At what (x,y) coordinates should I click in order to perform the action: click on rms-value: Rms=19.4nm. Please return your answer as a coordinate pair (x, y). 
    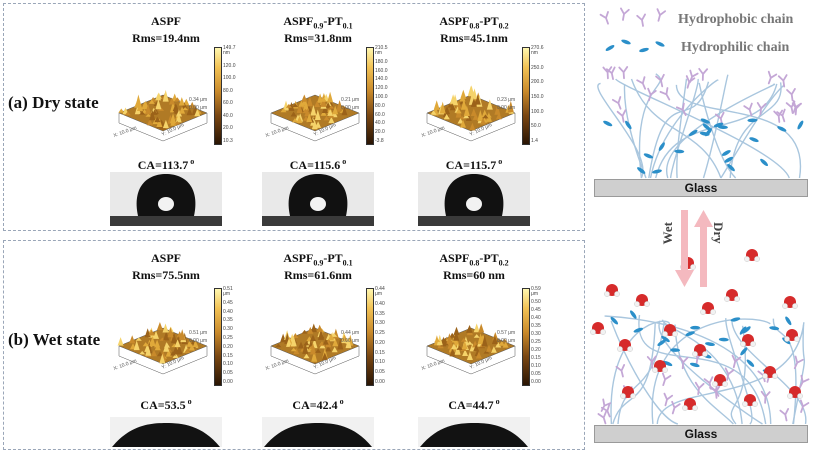
    Looking at the image, I should click on (166, 38).